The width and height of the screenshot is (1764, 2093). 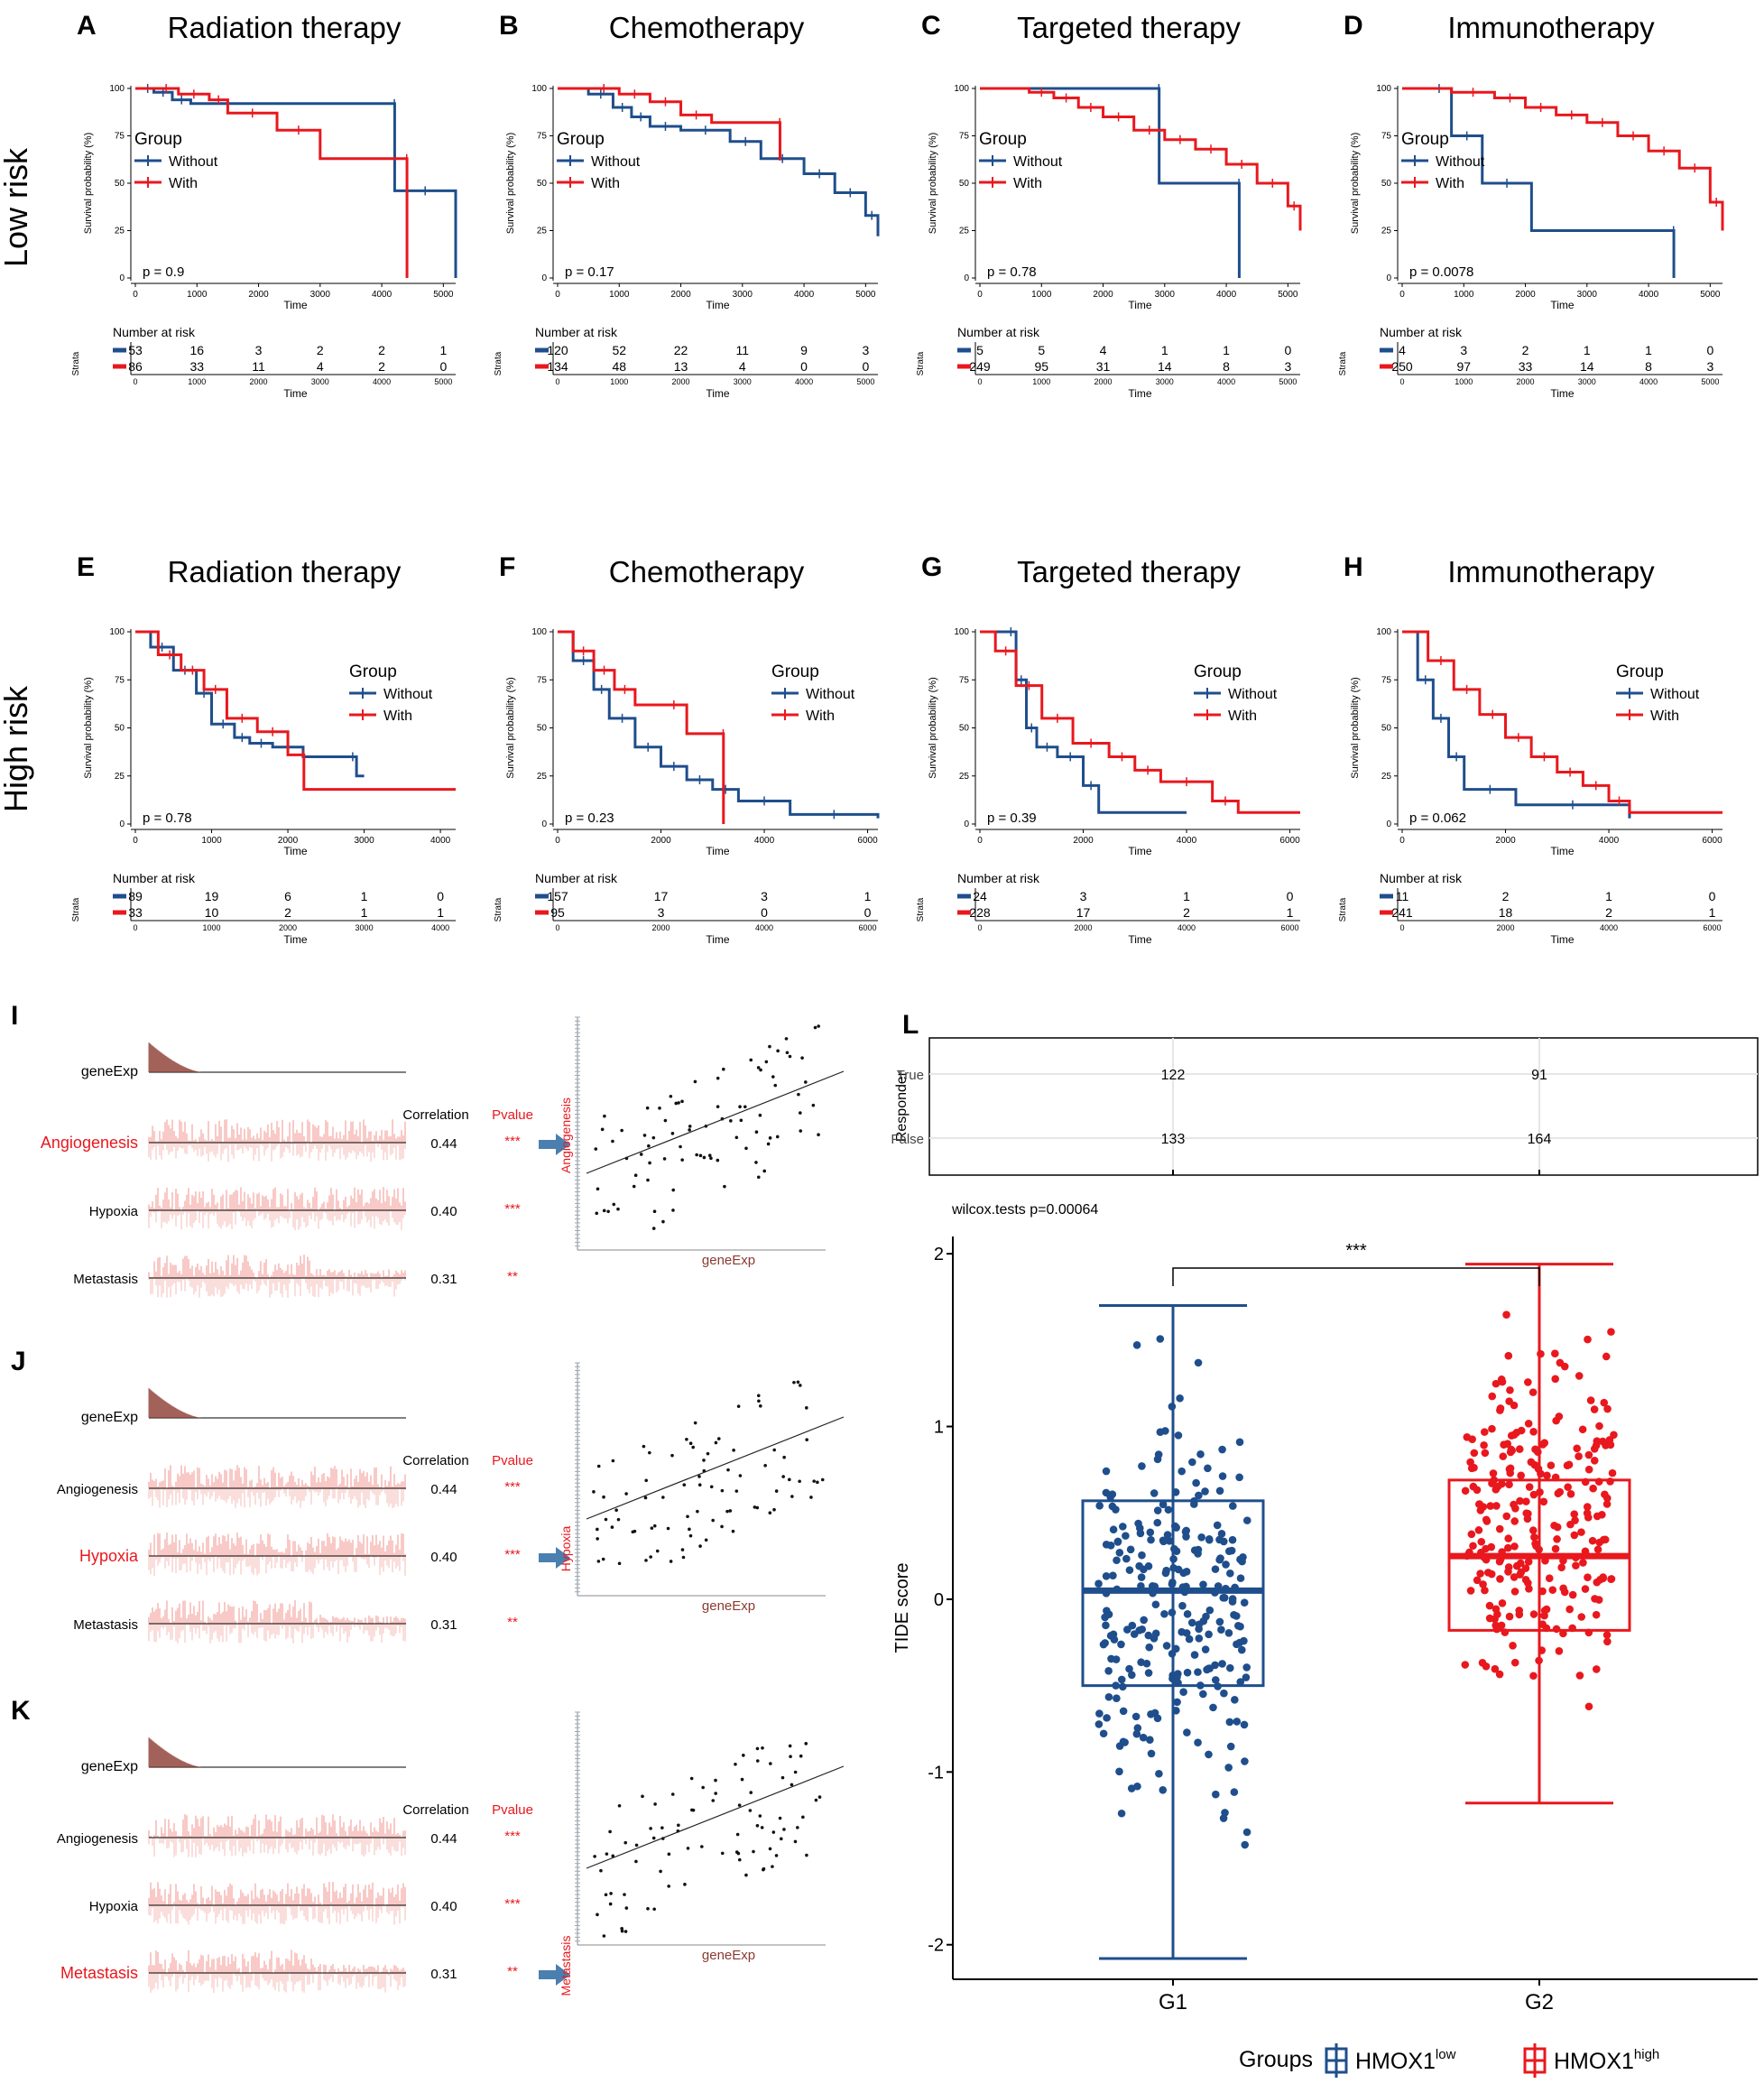 I want to click on legend-label: With, so click(x=820, y=716).